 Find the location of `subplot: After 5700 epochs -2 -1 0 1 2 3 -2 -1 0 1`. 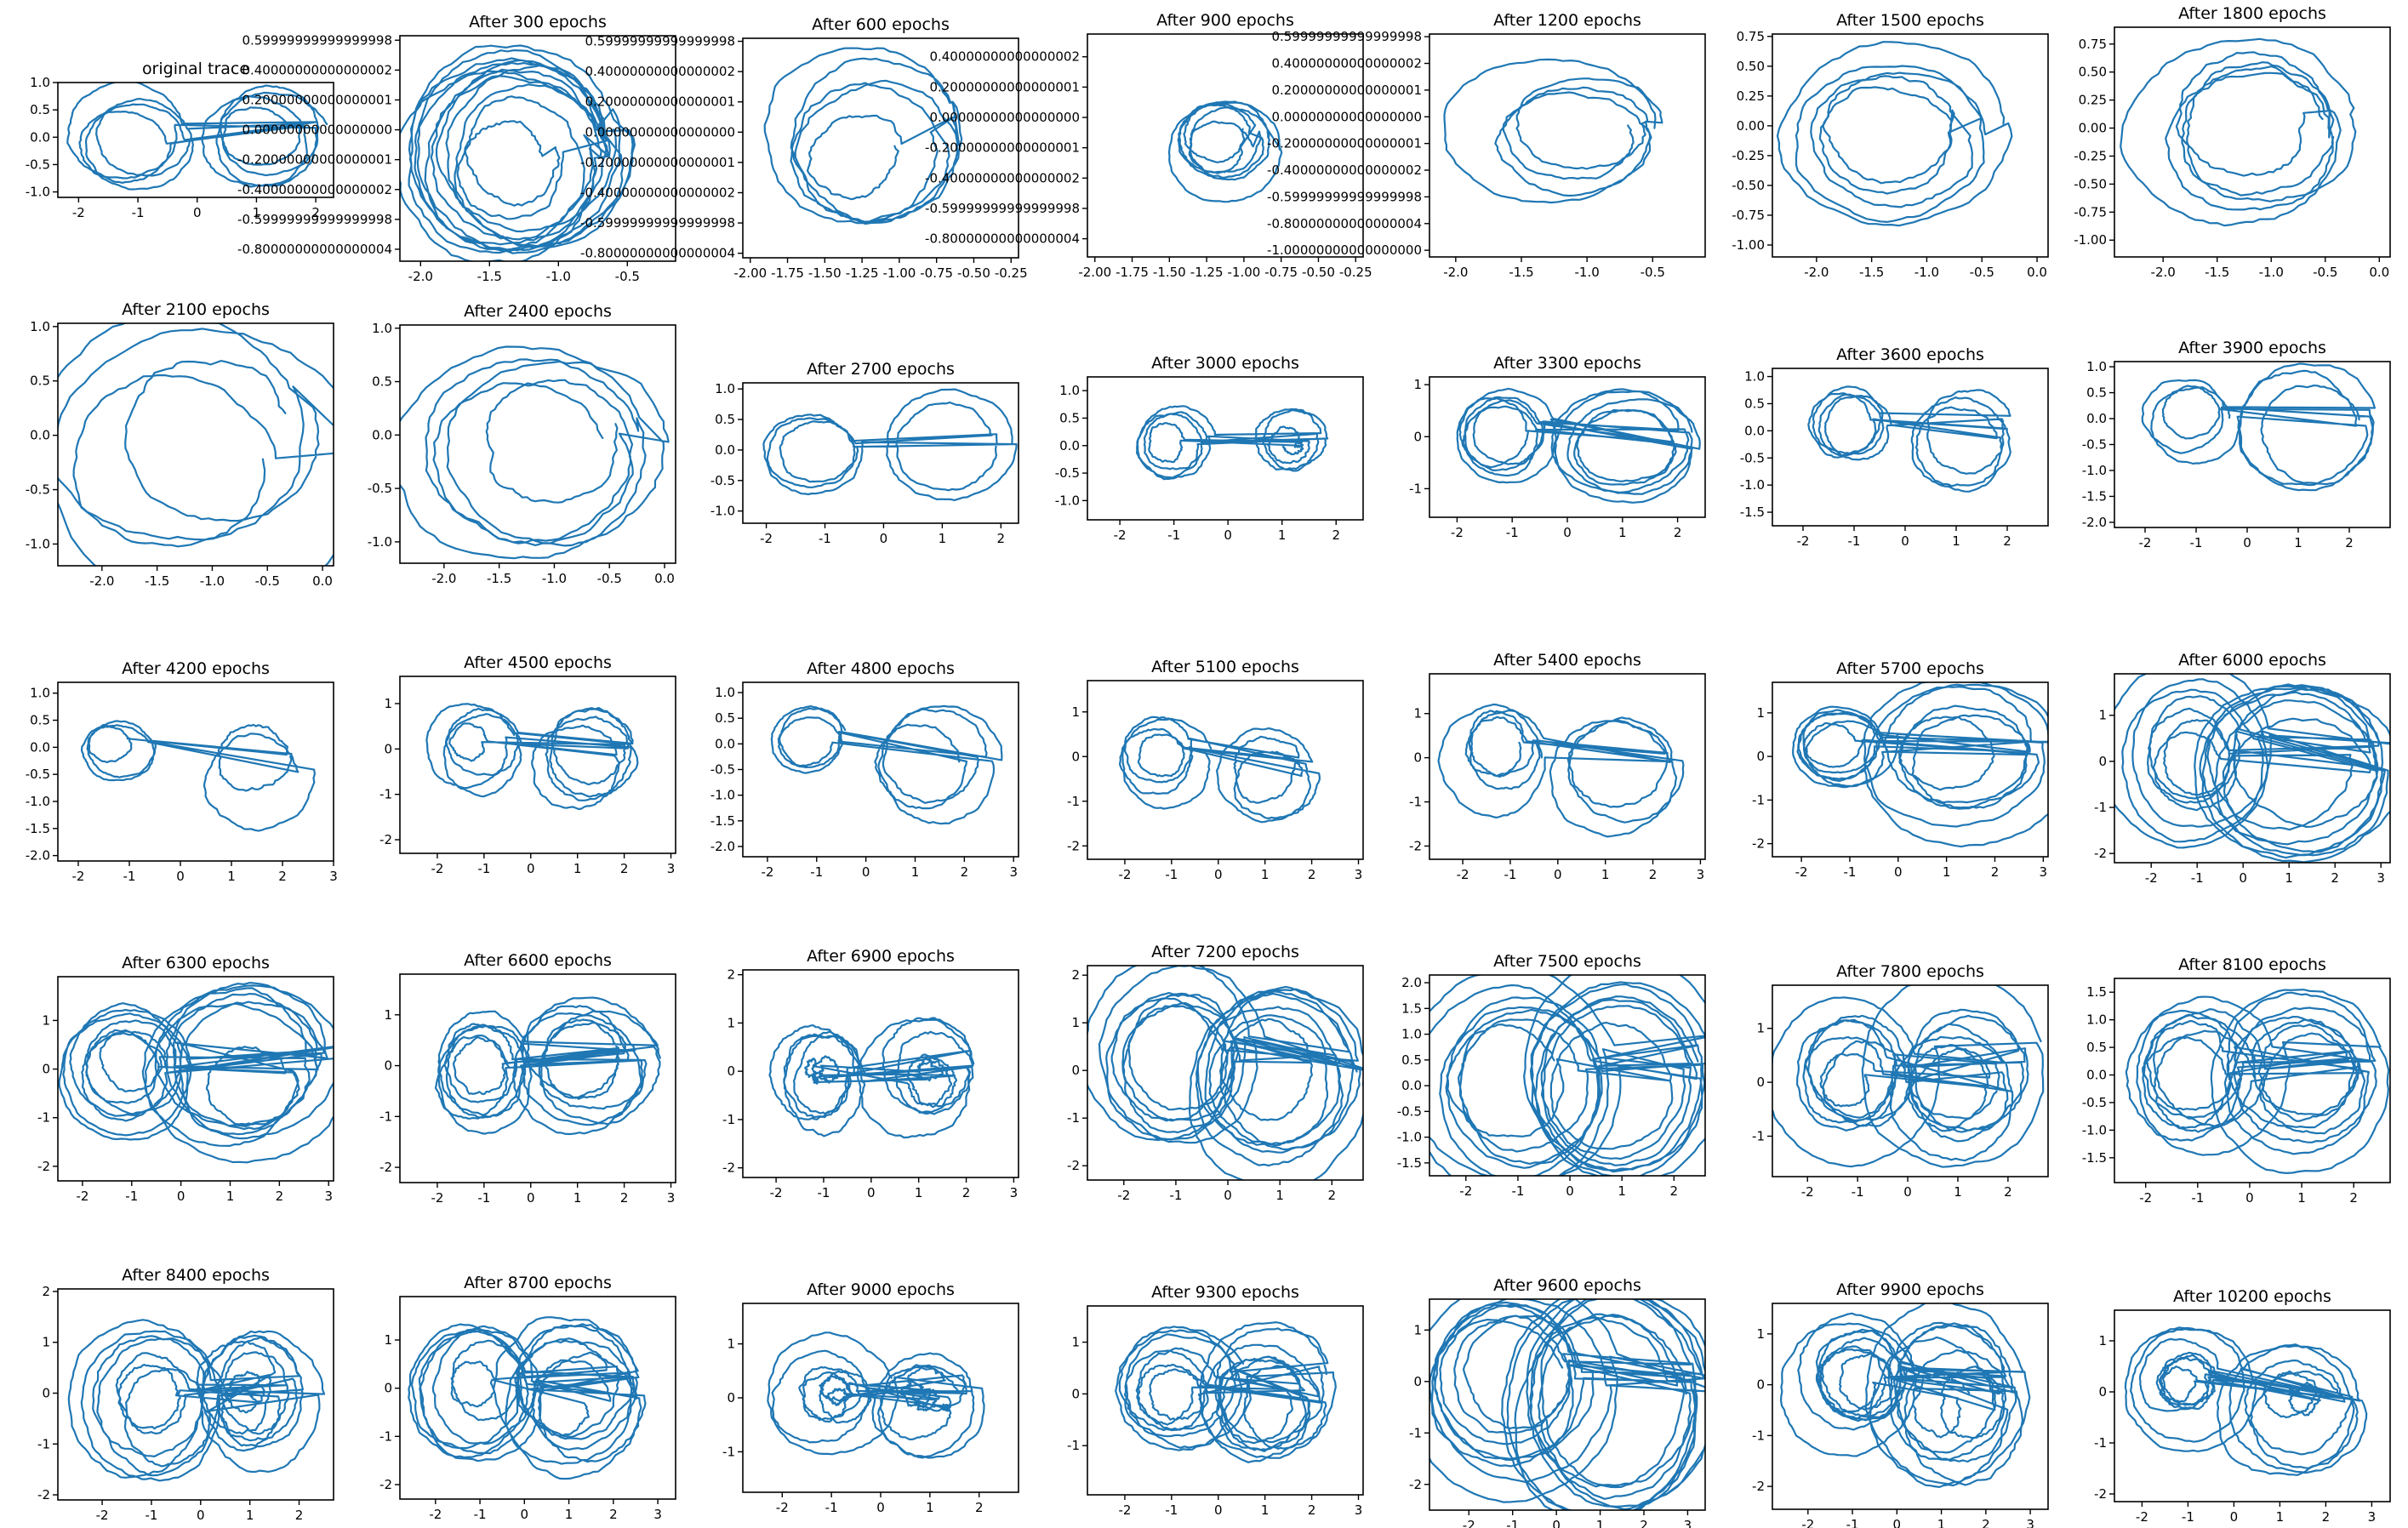

subplot: After 5700 epochs -2 -1 0 1 2 3 -2 -1 0 1 is located at coordinates (1900, 769).